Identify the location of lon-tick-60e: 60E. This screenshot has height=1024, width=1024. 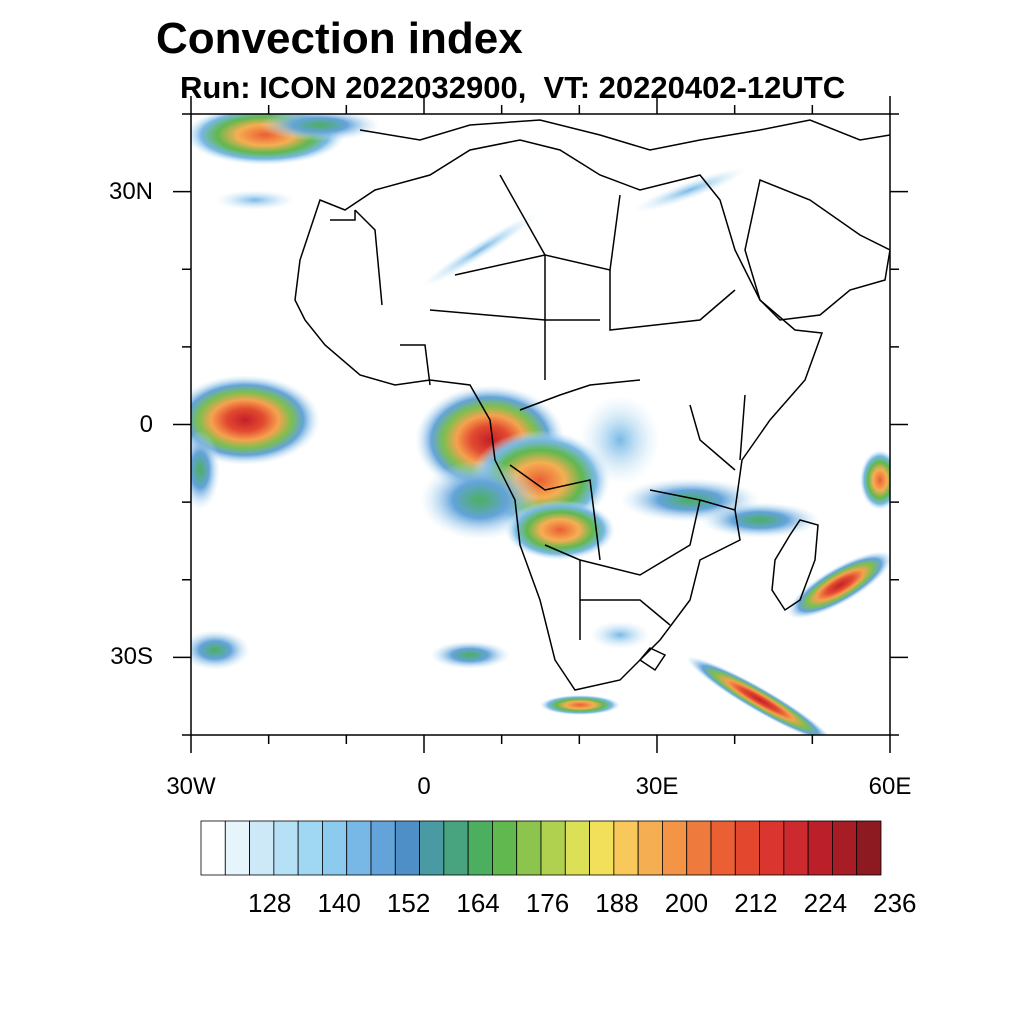
(890, 786).